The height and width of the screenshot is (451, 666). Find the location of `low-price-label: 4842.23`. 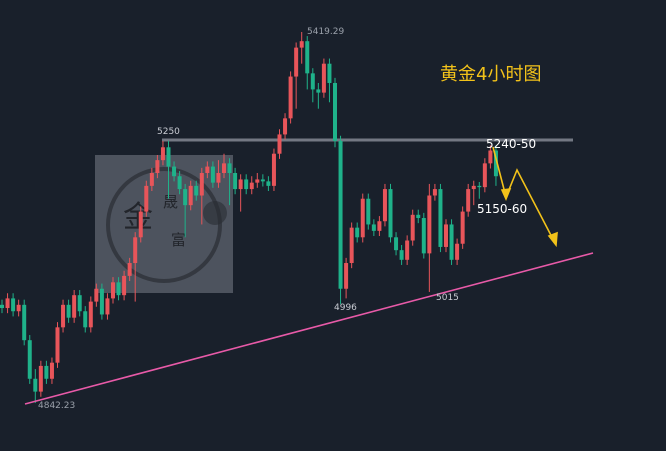

low-price-label: 4842.23 is located at coordinates (57, 406).